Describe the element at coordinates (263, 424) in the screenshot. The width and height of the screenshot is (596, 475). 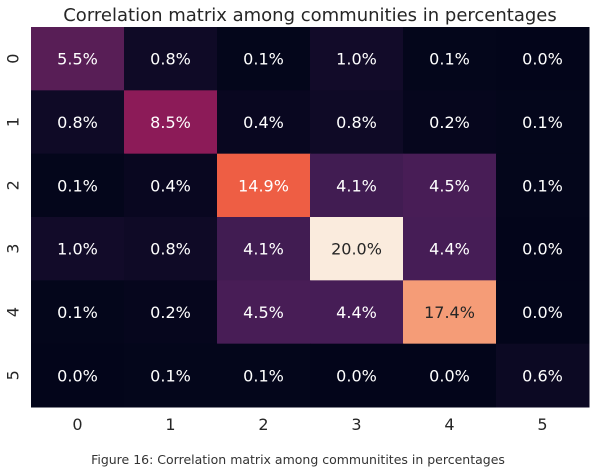
I see `x-tick-label: 2` at that location.